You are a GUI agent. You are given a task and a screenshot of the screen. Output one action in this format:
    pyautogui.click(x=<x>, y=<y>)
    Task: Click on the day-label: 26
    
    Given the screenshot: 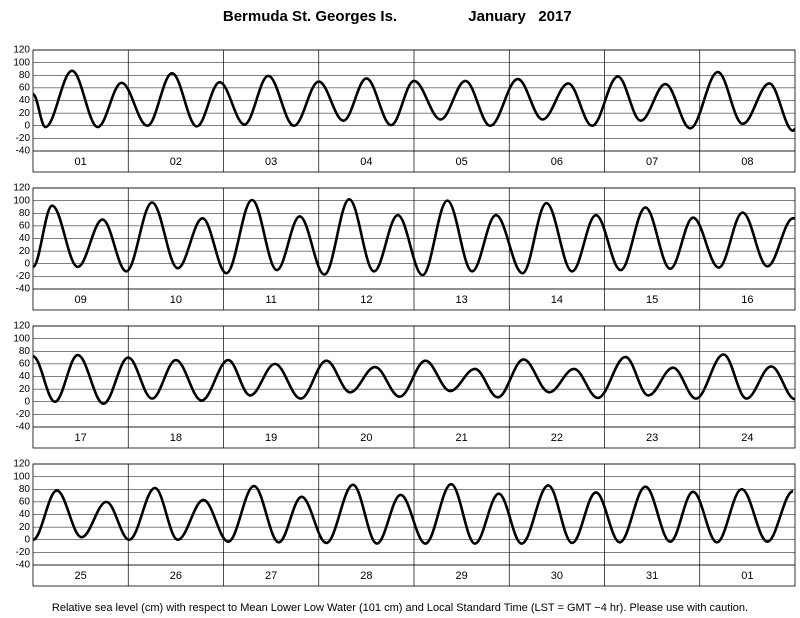 What is the action you would take?
    pyautogui.click(x=176, y=576)
    